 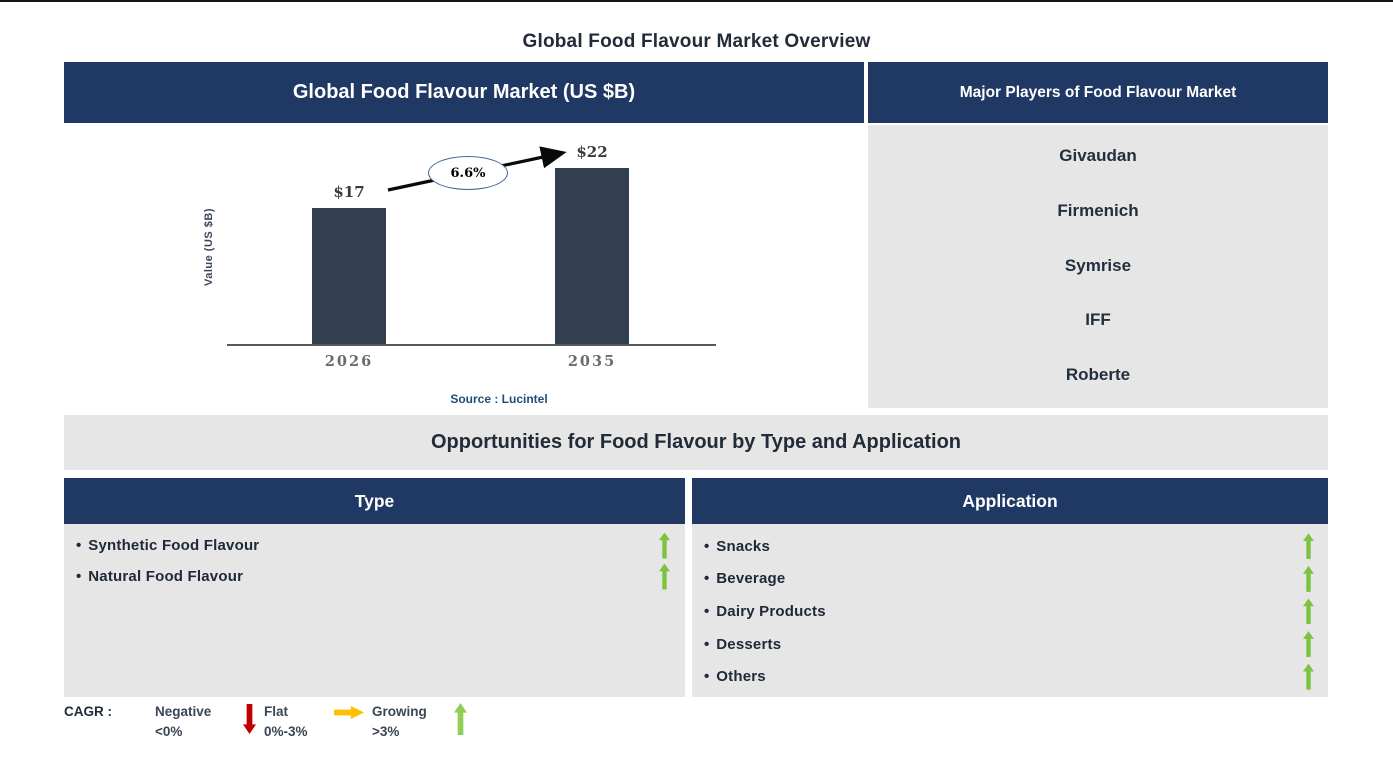 I want to click on type-header-label: Type, so click(x=374, y=500).